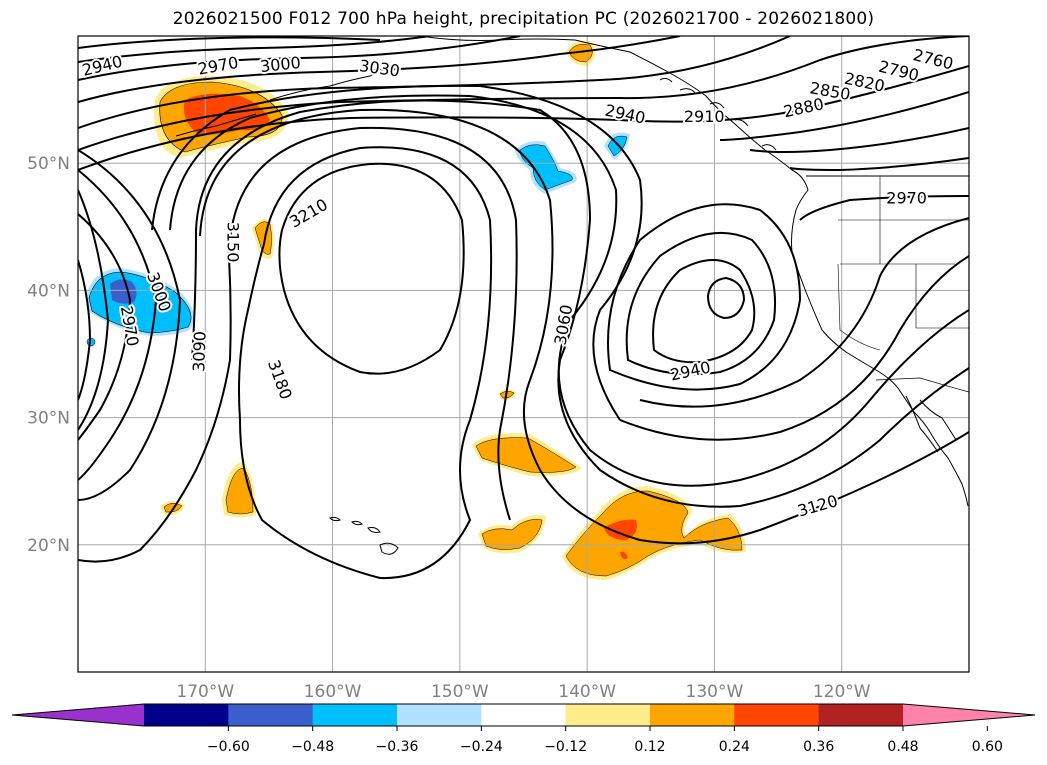  What do you see at coordinates (48, 546) in the screenshot?
I see `lat-tick-label: 20°N` at bounding box center [48, 546].